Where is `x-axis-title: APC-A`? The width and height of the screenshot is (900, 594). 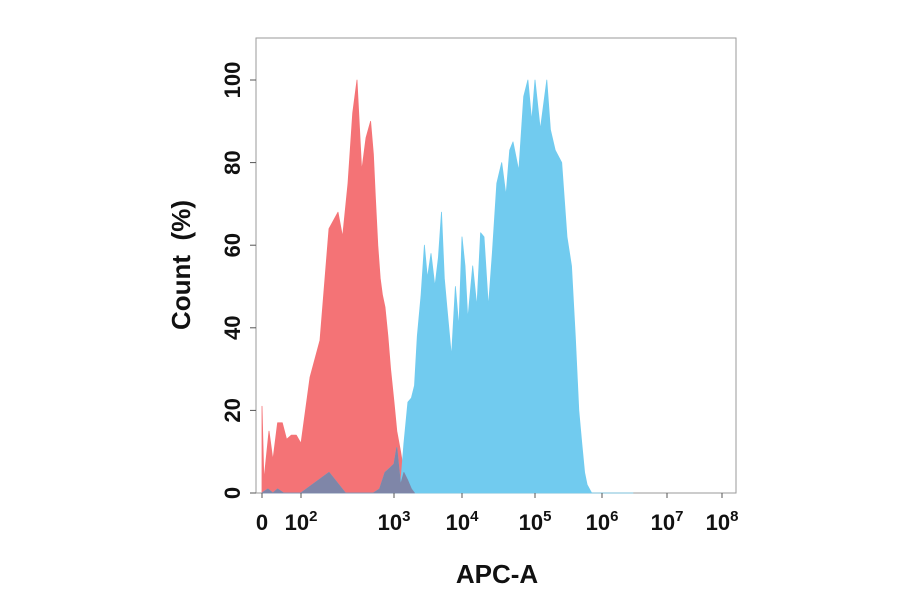
x-axis-title: APC-A is located at coordinates (497, 574).